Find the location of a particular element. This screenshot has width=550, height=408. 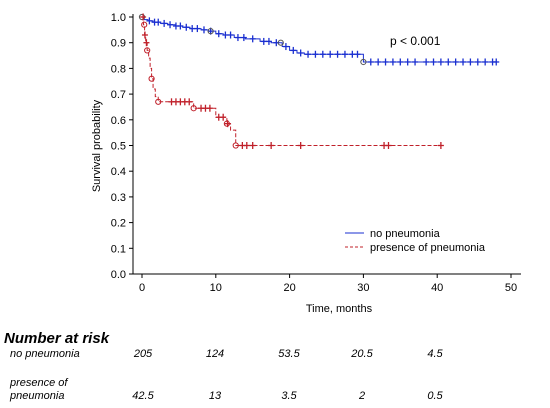

risk-row-label-line: presence of is located at coordinates (39, 383).